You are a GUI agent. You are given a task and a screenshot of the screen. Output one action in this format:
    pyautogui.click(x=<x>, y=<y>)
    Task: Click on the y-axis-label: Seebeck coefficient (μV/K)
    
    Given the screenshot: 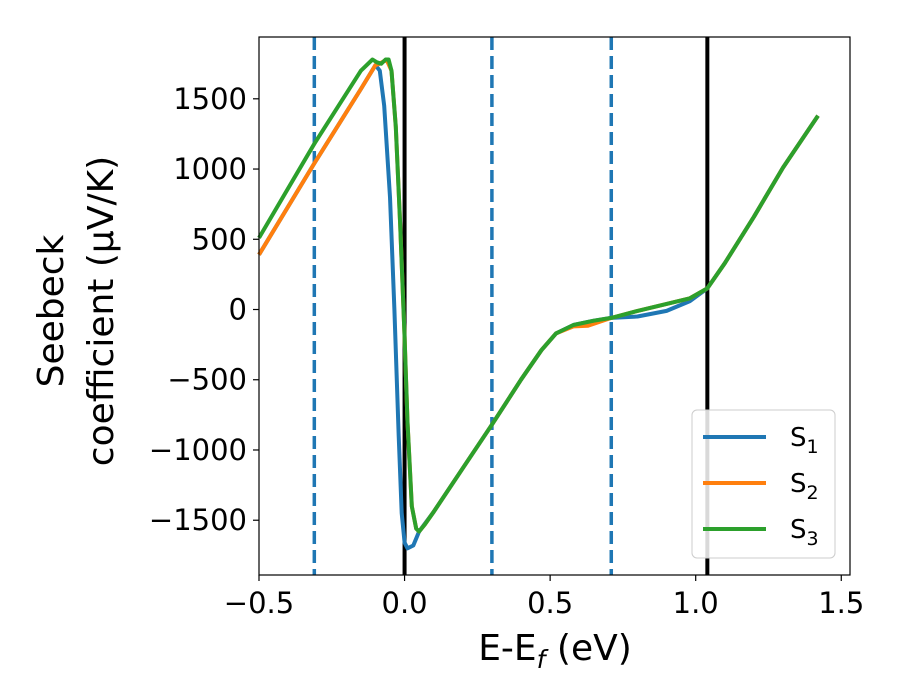 What is the action you would take?
    pyautogui.click(x=76, y=311)
    